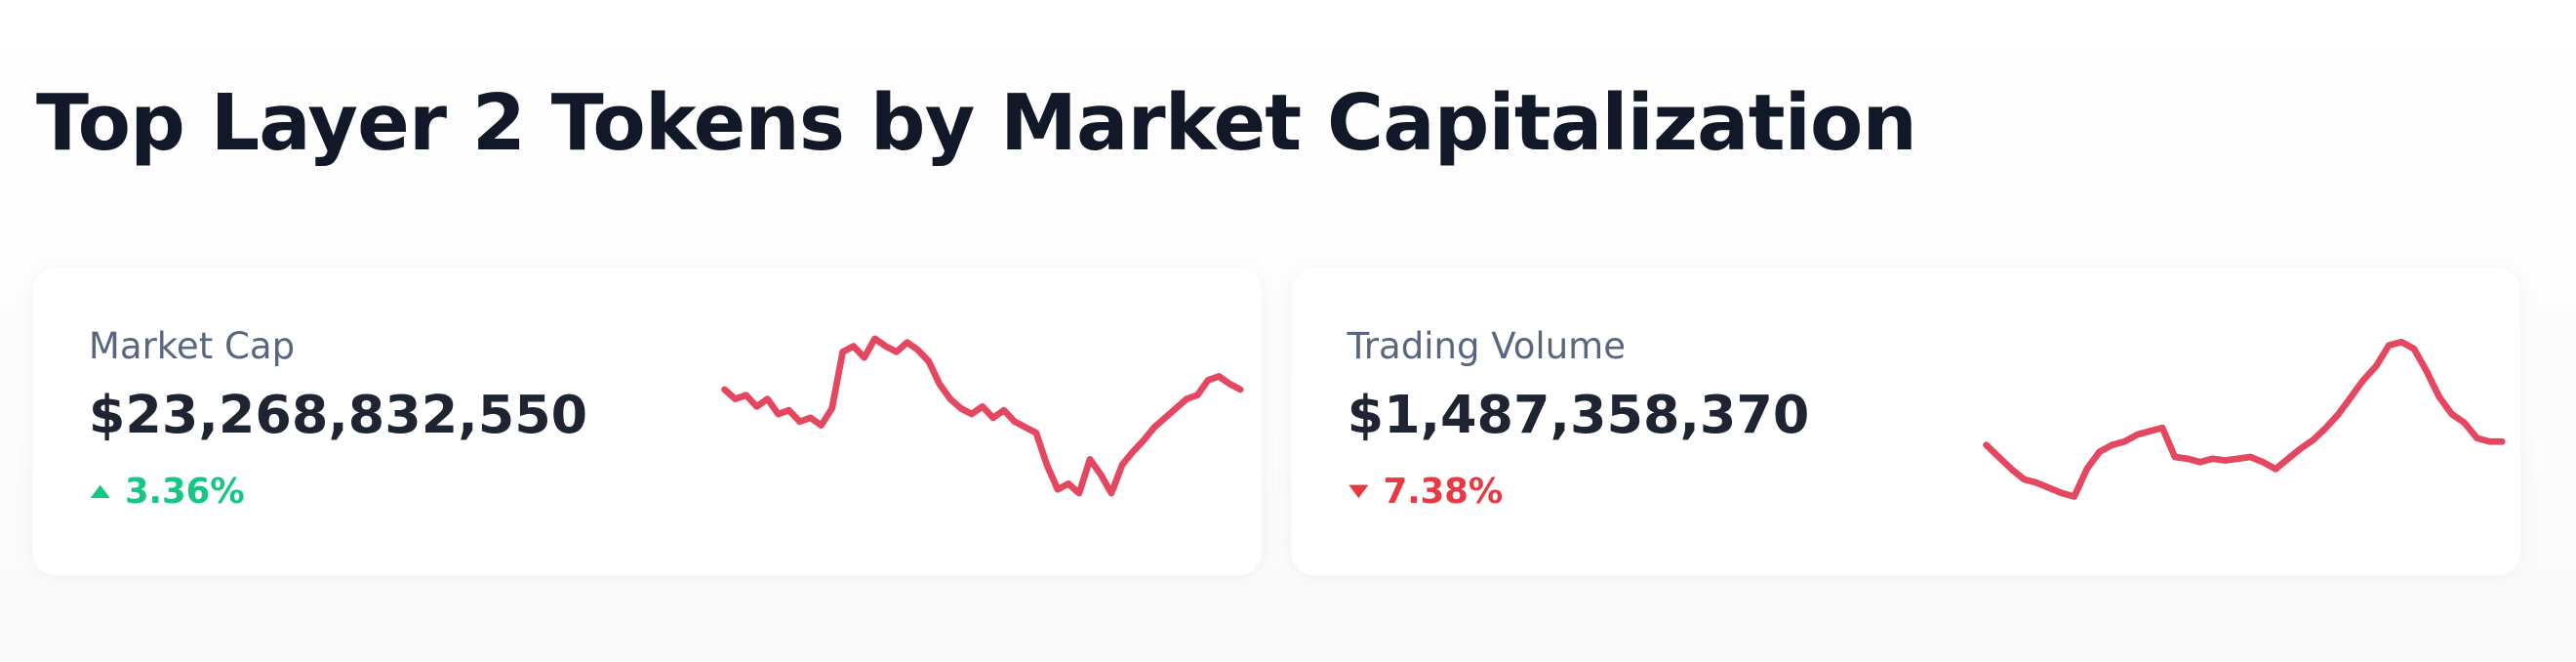 This screenshot has width=2576, height=662. I want to click on change: 7.38%, so click(1426, 492).